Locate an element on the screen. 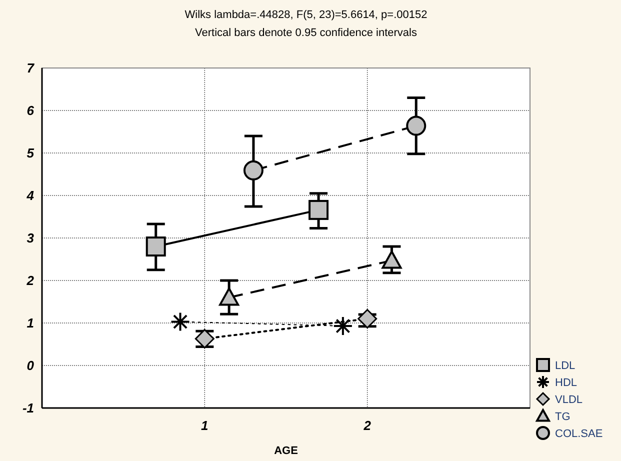 This screenshot has width=621, height=461. y-tick-label: 0 is located at coordinates (30, 366).